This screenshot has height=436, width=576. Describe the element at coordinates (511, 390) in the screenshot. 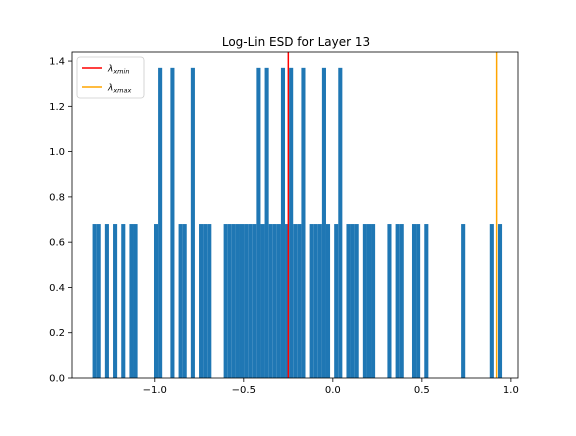

I see `x-tick-label: 1.0` at that location.